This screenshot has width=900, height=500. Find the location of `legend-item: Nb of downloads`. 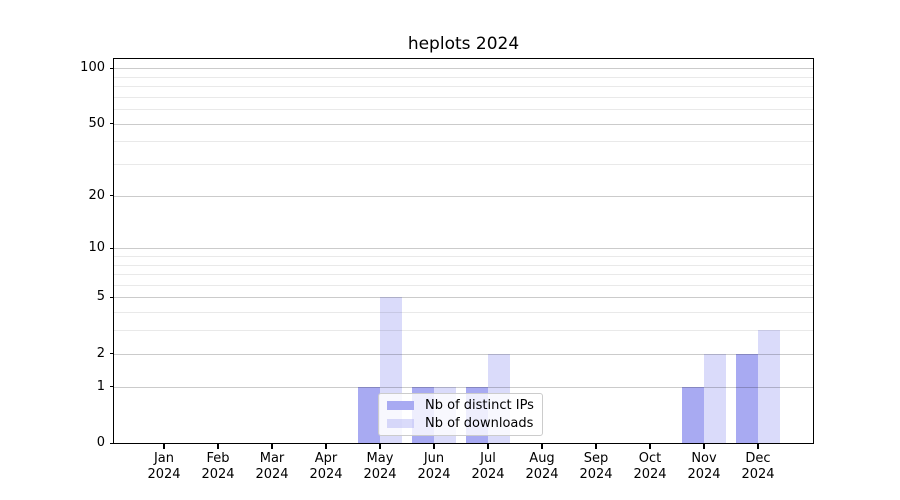

legend-item: Nb of downloads is located at coordinates (461, 423).